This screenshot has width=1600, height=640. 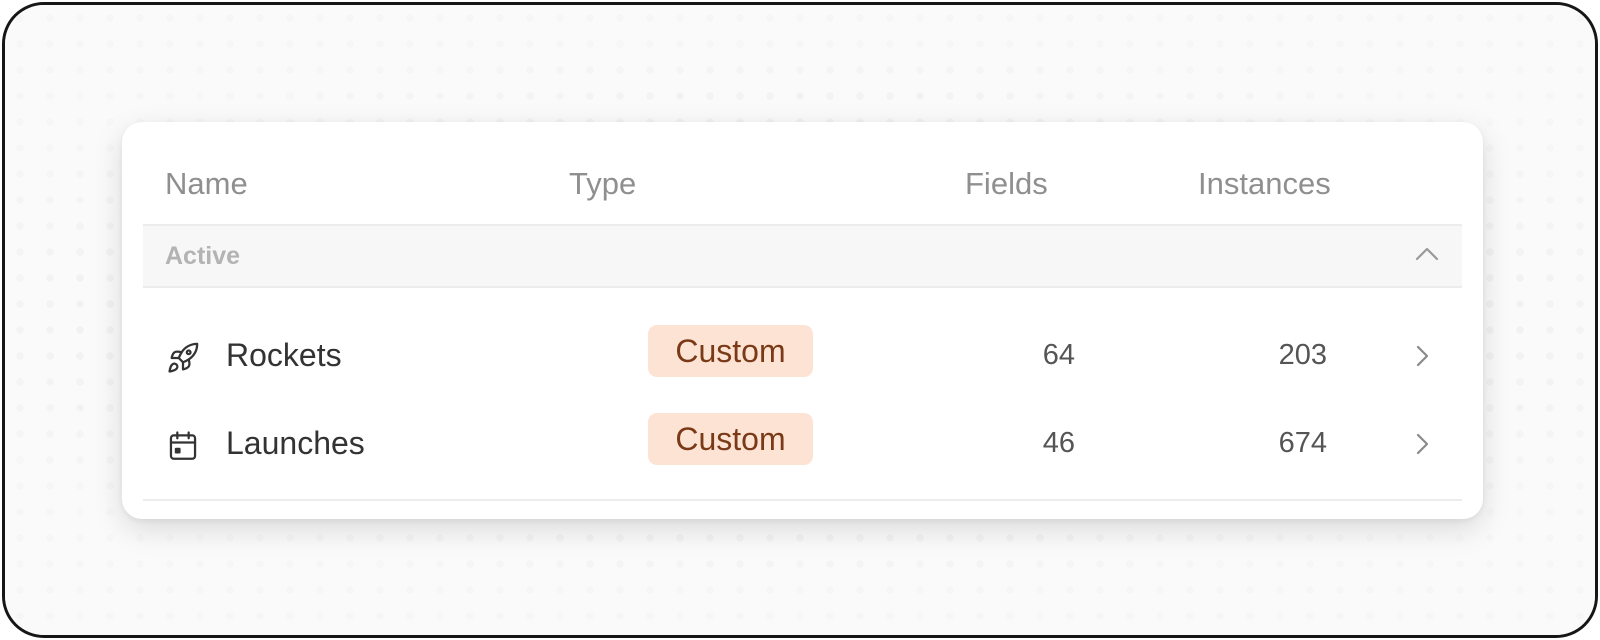 What do you see at coordinates (206, 183) in the screenshot?
I see `column-header-name: Name` at bounding box center [206, 183].